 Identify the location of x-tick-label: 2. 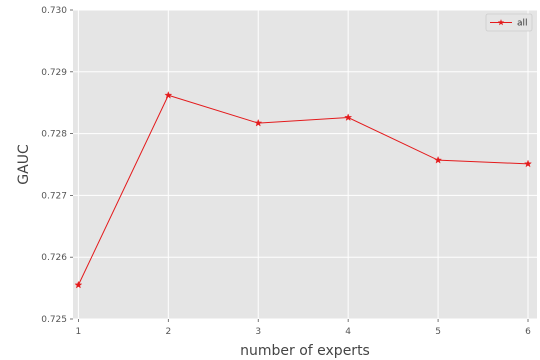
(168, 332).